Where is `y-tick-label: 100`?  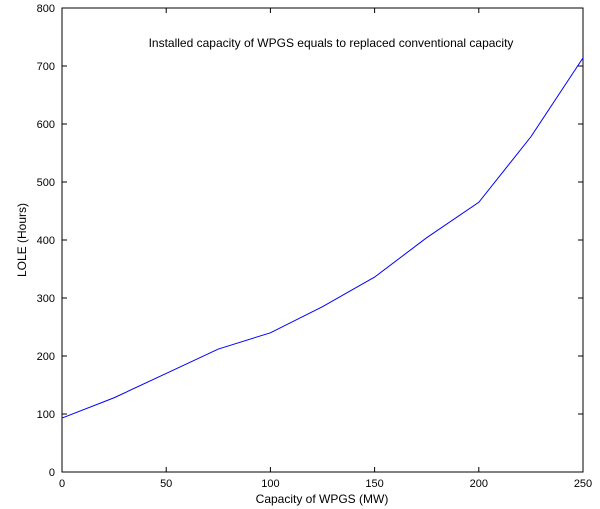
y-tick-label: 100 is located at coordinates (46, 415).